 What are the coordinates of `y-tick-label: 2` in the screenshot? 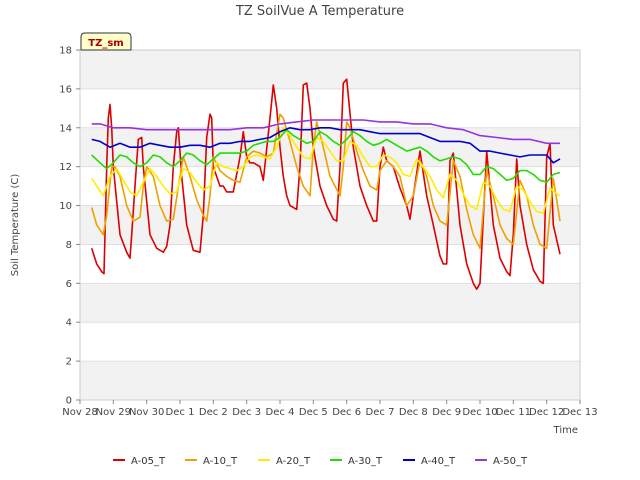 It's located at (69, 362).